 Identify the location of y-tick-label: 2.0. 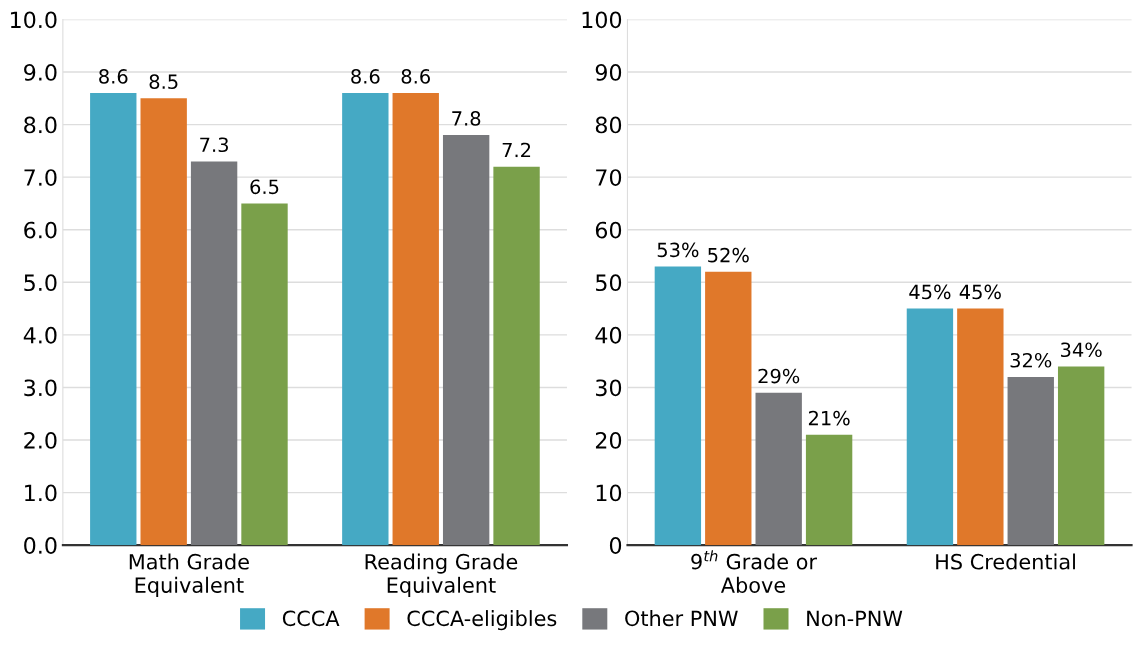
(40, 440).